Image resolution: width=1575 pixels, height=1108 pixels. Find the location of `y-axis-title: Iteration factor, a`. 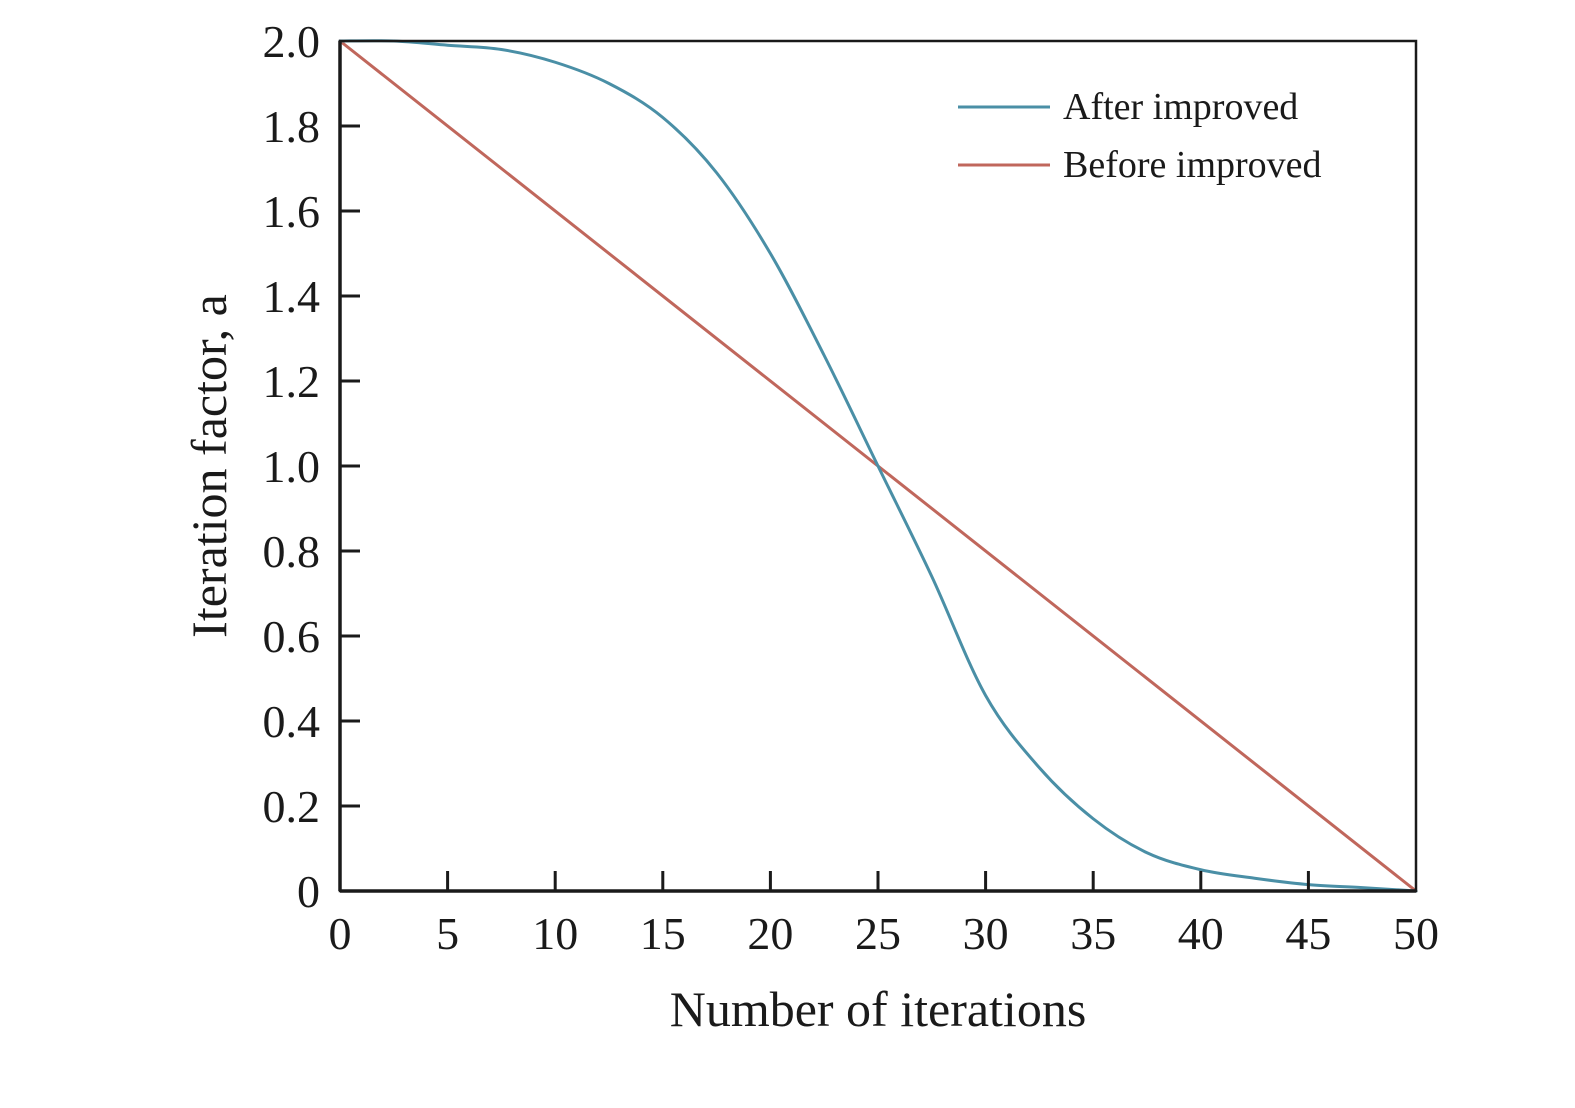

y-axis-title: Iteration factor, a is located at coordinates (209, 466).